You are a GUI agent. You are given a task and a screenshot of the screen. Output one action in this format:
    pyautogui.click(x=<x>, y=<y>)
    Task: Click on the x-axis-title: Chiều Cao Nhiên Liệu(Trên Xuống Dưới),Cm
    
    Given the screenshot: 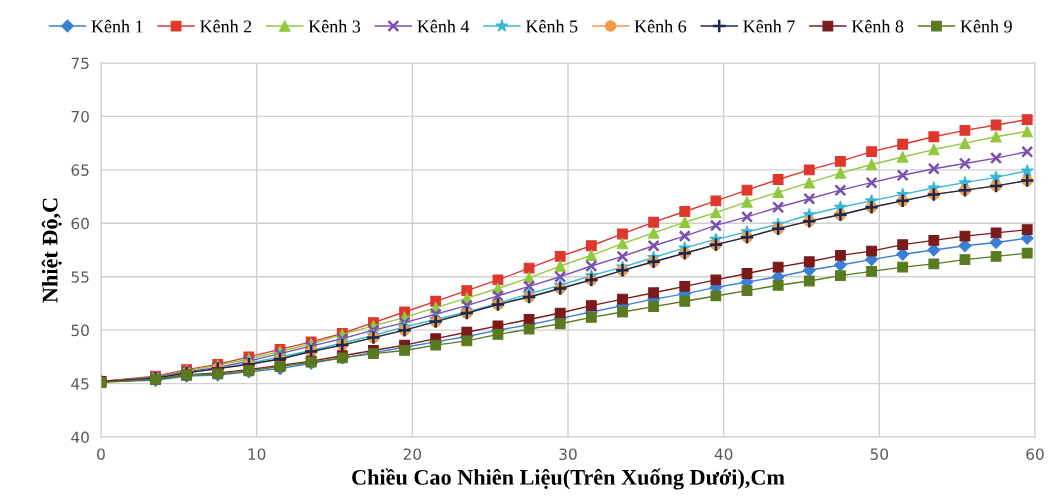 What is the action you would take?
    pyautogui.click(x=568, y=479)
    